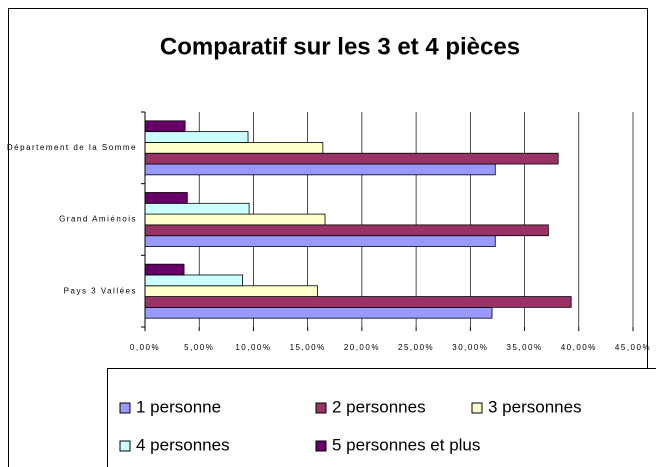  I want to click on x-tick-label: 20,00%, so click(362, 347).